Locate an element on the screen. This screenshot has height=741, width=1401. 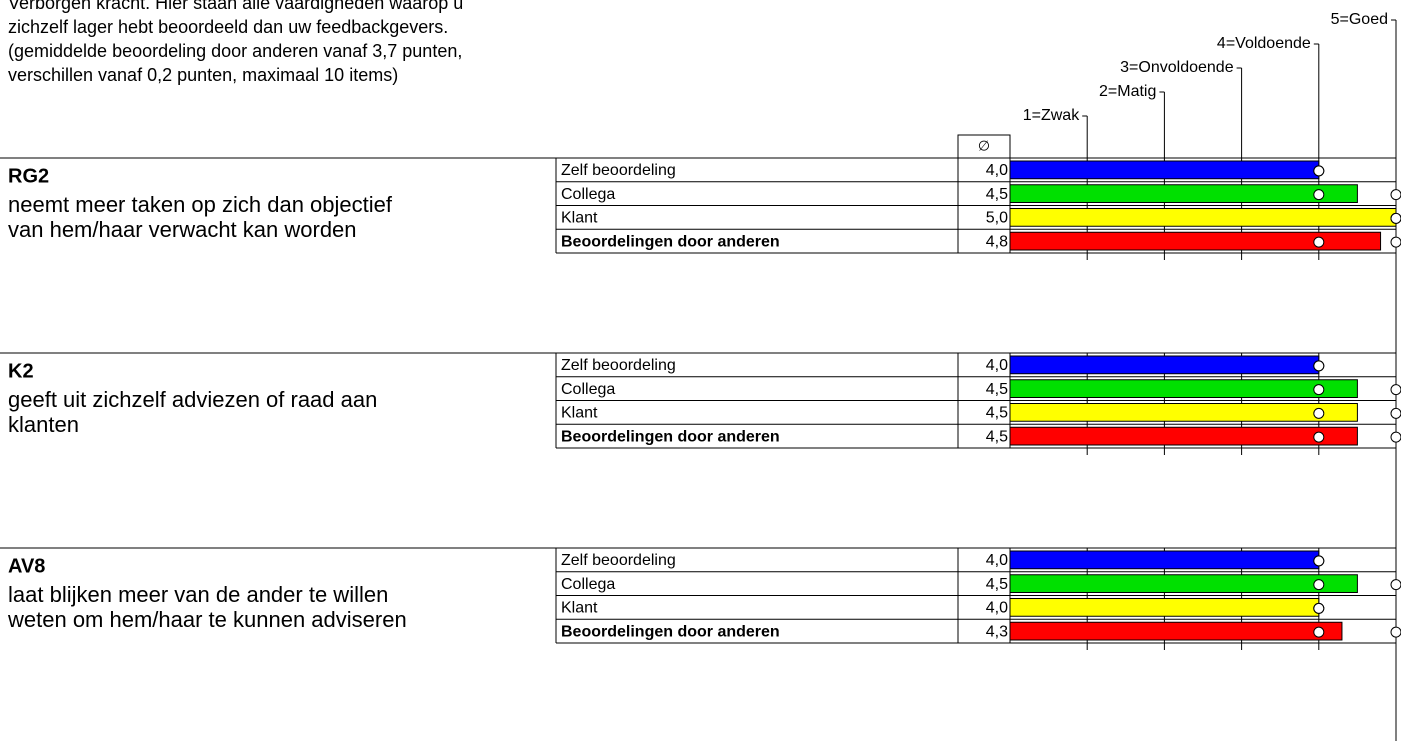
item-description: weten om hem/haar te kunnen adviseren is located at coordinates (207, 619).